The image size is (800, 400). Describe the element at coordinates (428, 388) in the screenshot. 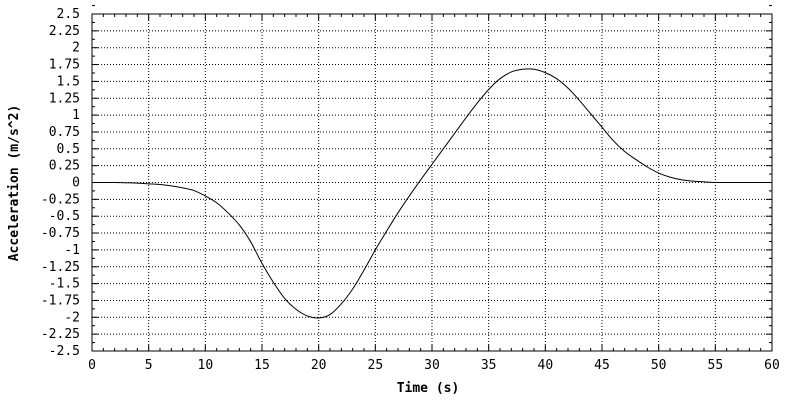

I see `x-axis-title: Time (s)` at that location.